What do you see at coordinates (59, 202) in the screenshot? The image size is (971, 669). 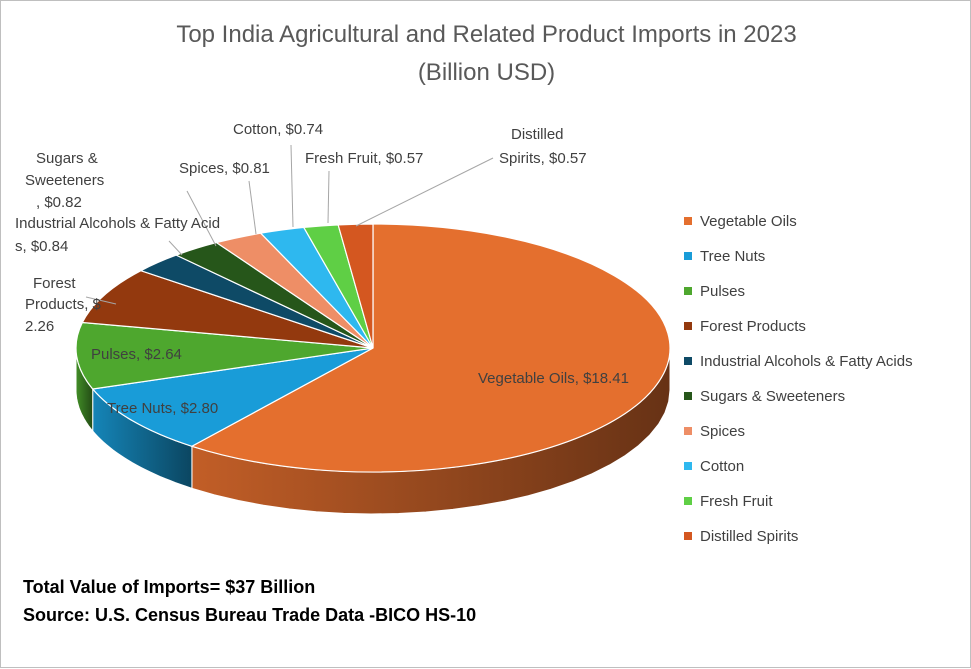 I see `data-label-sugars-and-sweeteners-line-3: , $0.82` at bounding box center [59, 202].